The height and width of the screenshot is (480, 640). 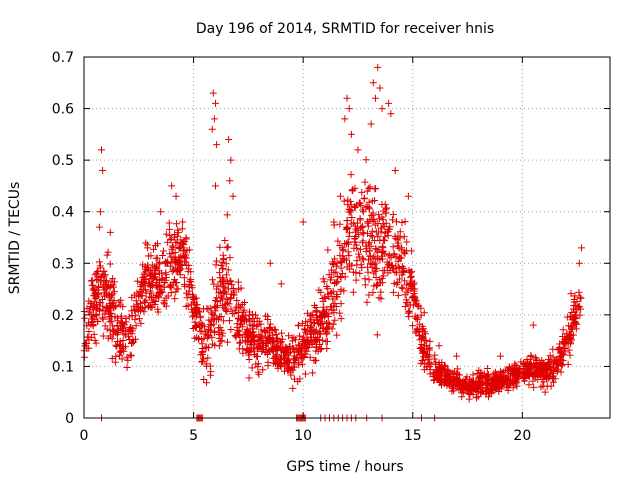 What do you see at coordinates (69, 419) in the screenshot?
I see `y-tick-label: 0` at bounding box center [69, 419].